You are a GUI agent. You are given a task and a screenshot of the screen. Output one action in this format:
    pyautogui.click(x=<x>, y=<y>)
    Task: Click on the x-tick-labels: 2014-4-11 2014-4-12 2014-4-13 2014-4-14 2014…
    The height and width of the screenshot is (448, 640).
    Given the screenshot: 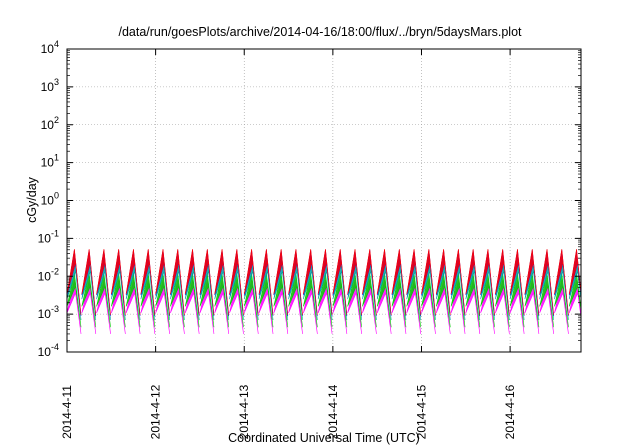 What is the action you would take?
    pyautogui.click(x=288, y=411)
    